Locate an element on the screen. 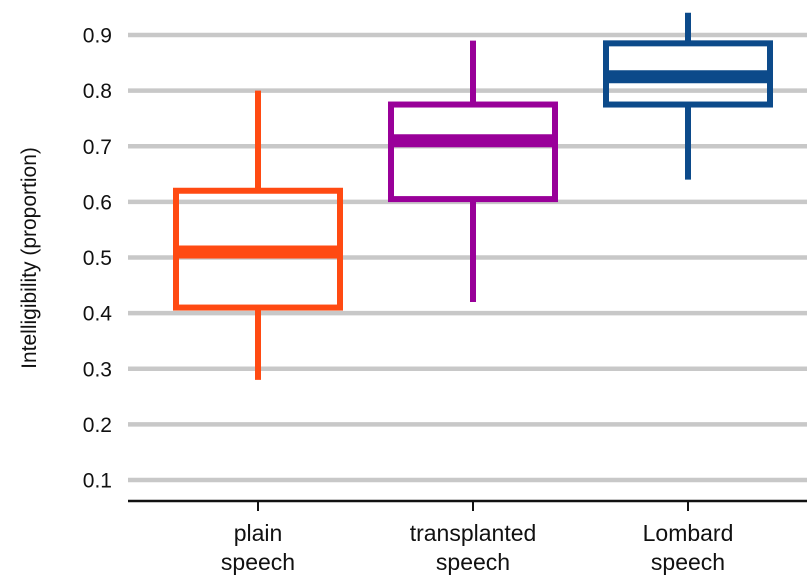 The image size is (807, 579). y-tick-label: 0.9 is located at coordinates (97, 36).